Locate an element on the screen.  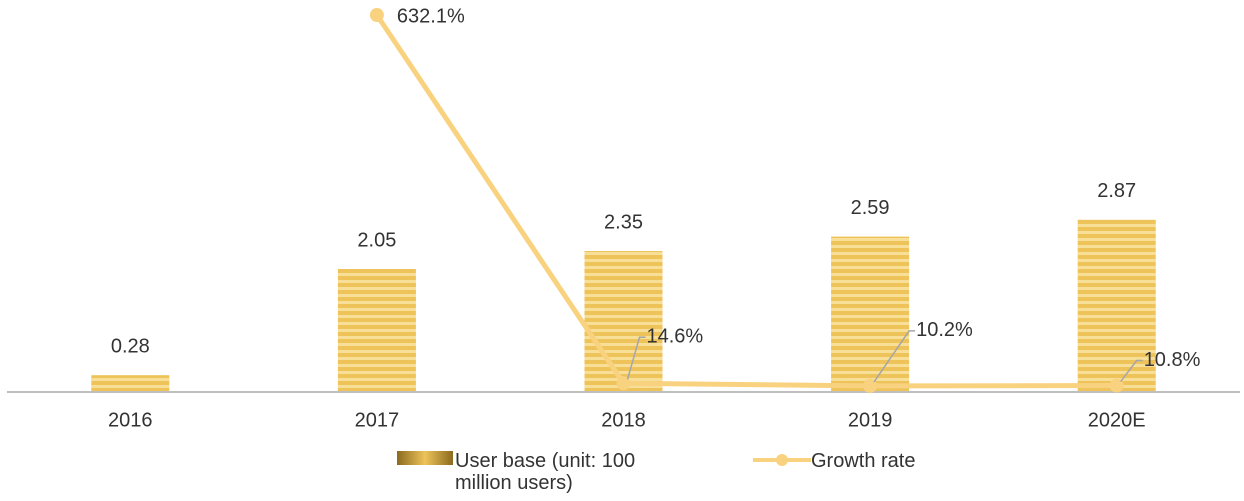
x-tick-label: 2017 is located at coordinates (377, 420).